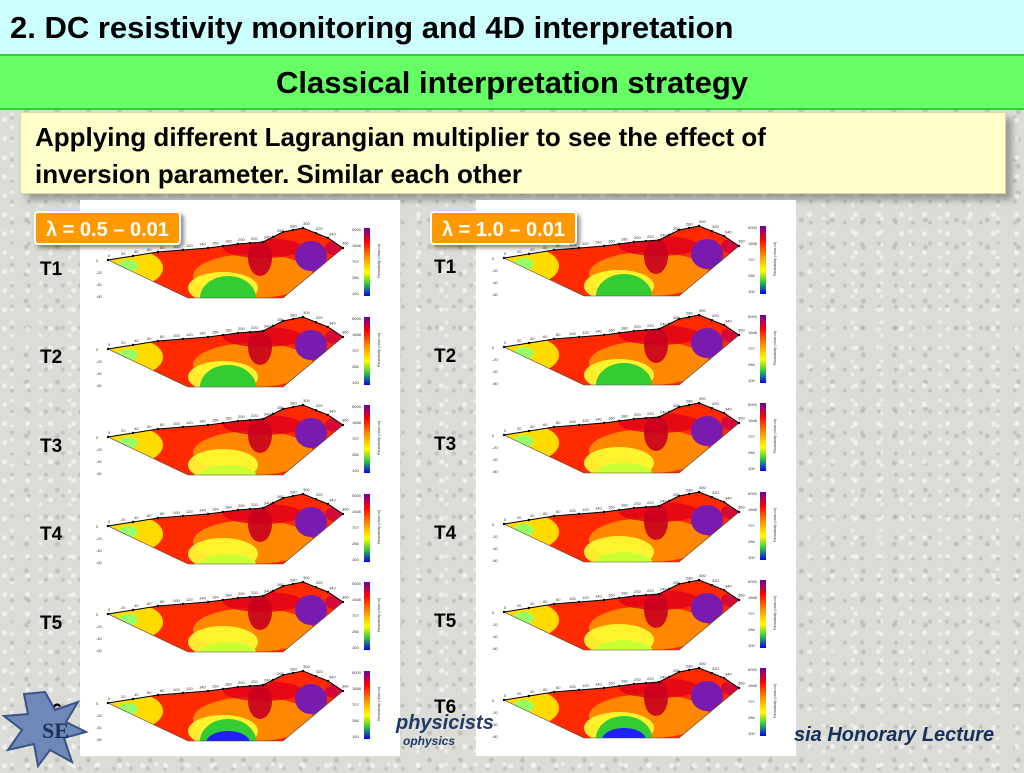 This screenshot has height=773, width=1024. What do you see at coordinates (445, 723) in the screenshot?
I see `footer-logo-text: physicists` at bounding box center [445, 723].